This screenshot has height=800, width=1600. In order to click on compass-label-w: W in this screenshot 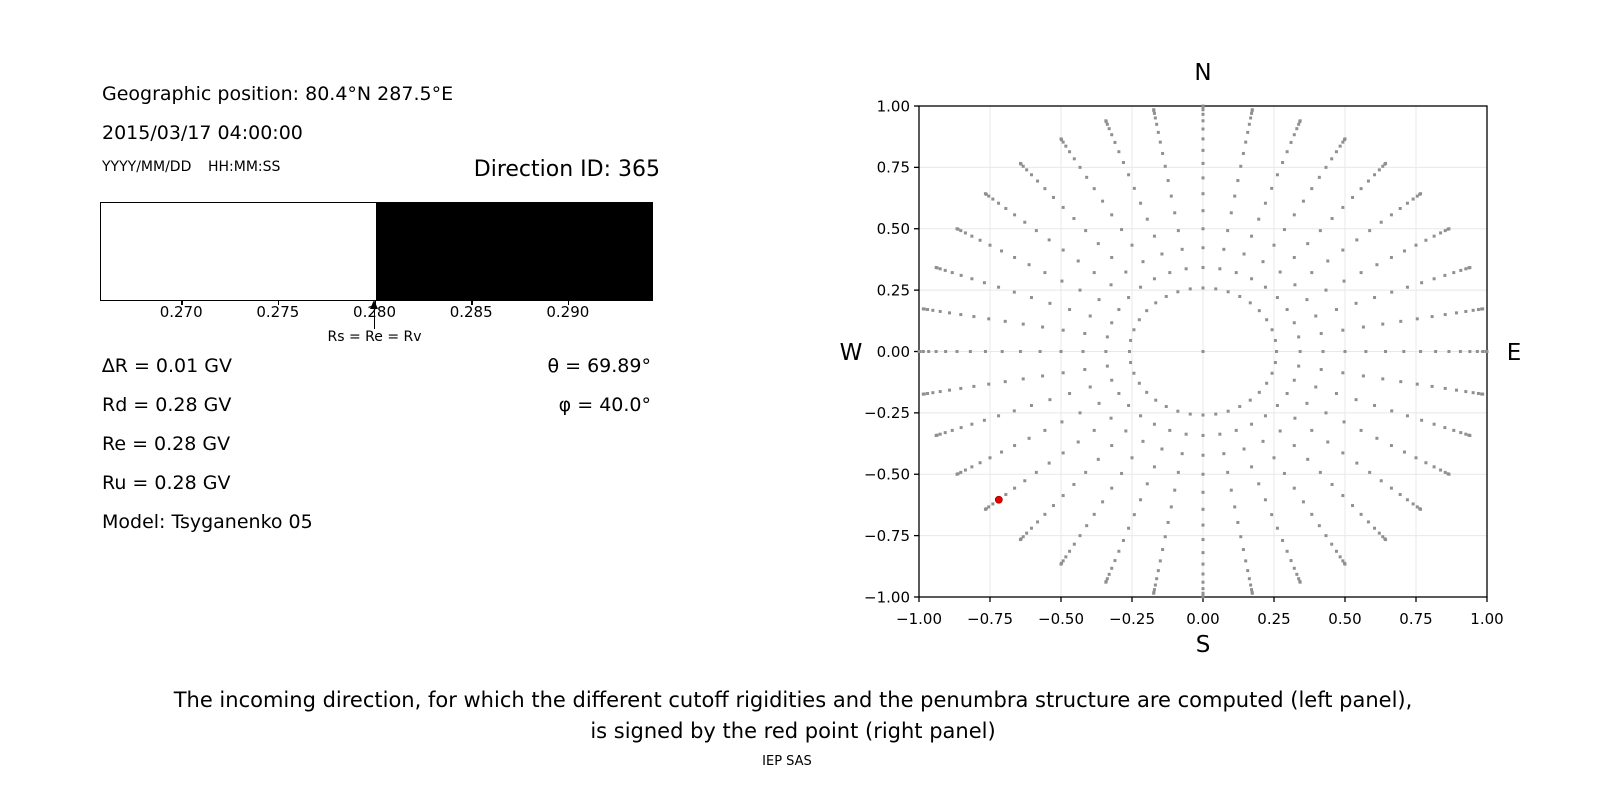, I will do `click(851, 353)`.